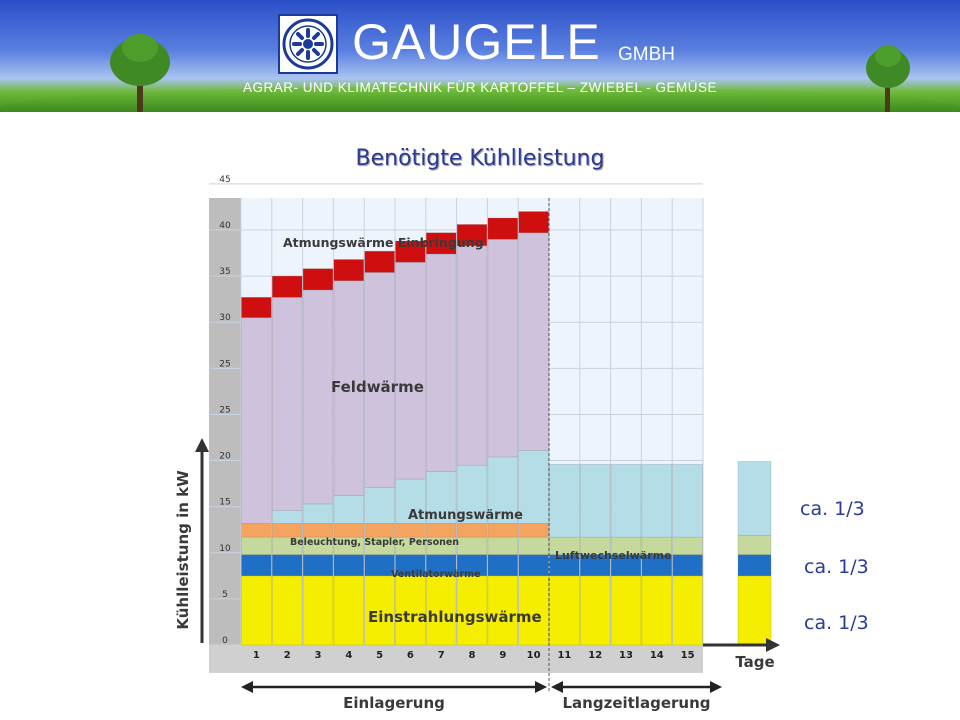 The image size is (960, 720). Describe the element at coordinates (377, 387) in the screenshot. I see `series-label: Feldwärme` at that location.